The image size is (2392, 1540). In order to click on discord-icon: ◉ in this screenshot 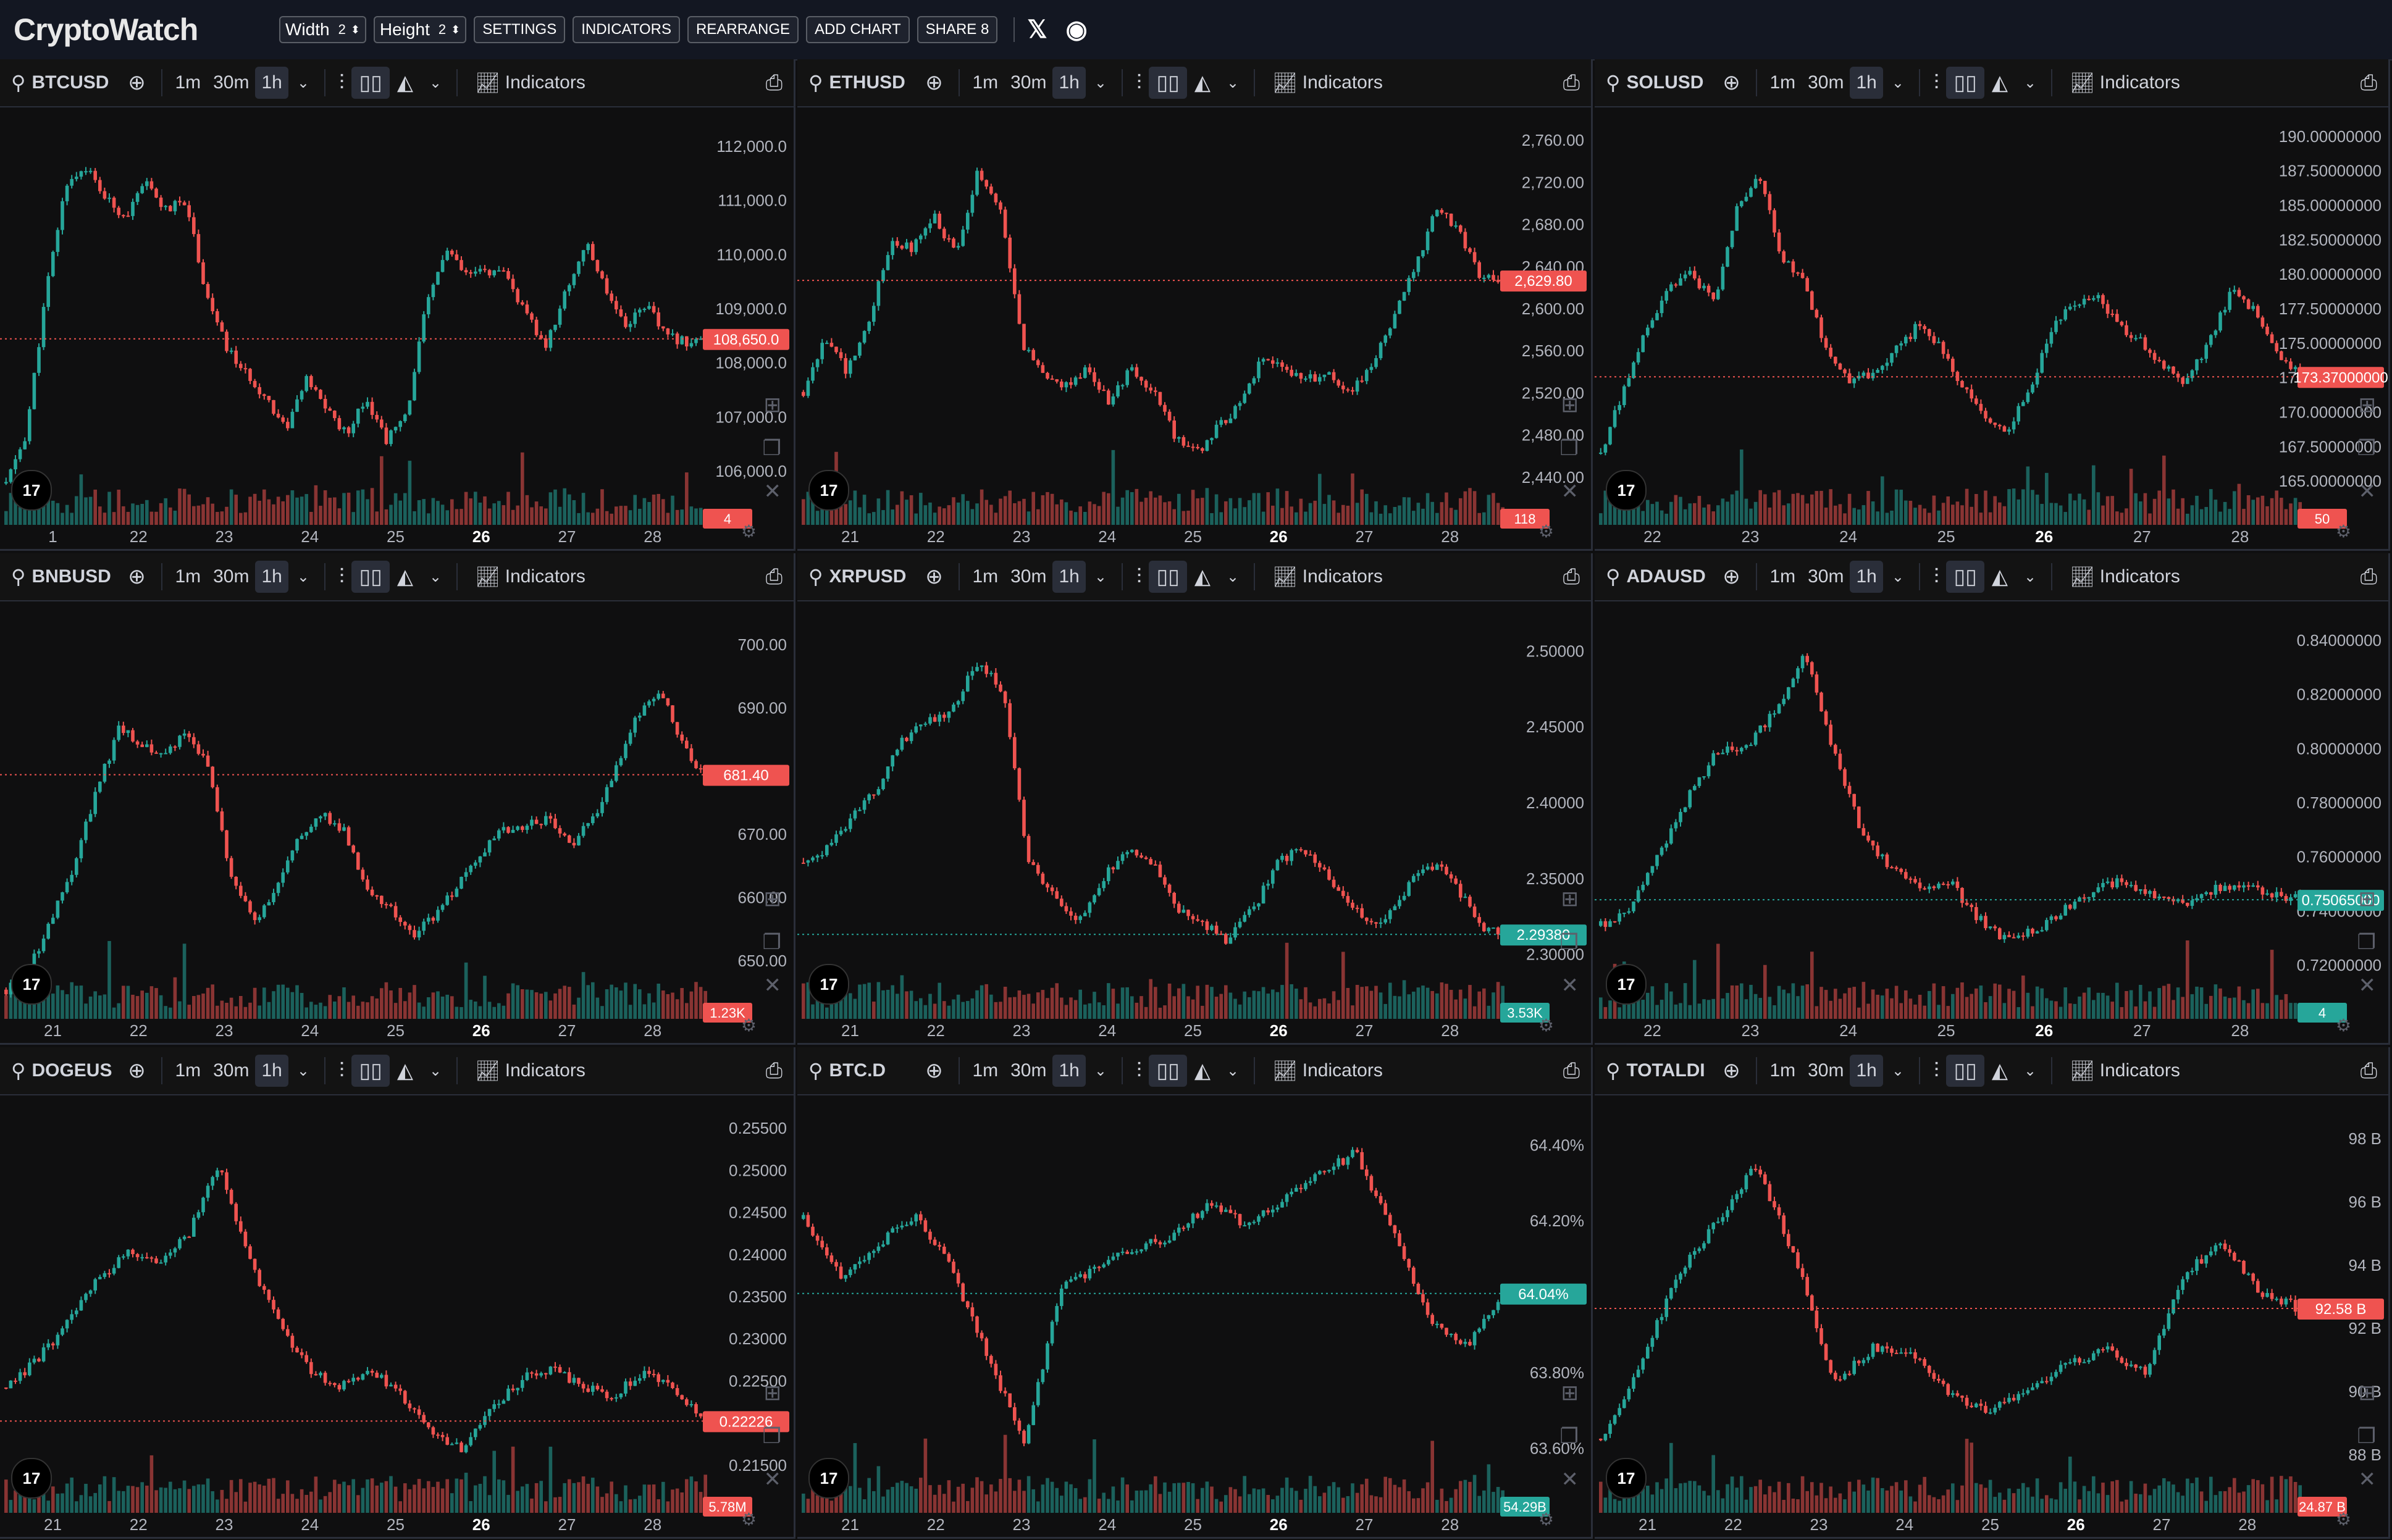, I will do `click(1076, 29)`.